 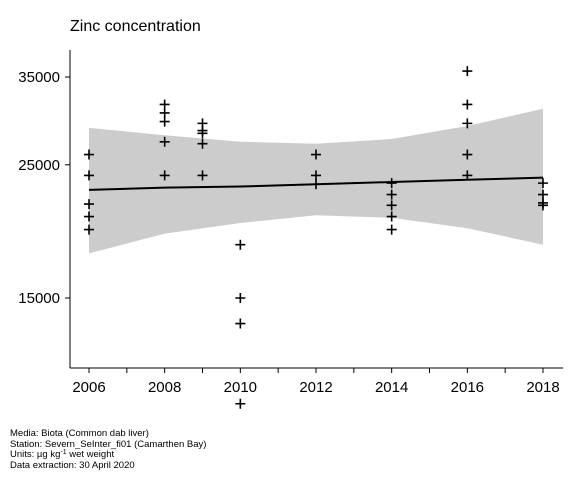 I want to click on x-tick-label: 2010, so click(x=240, y=387).